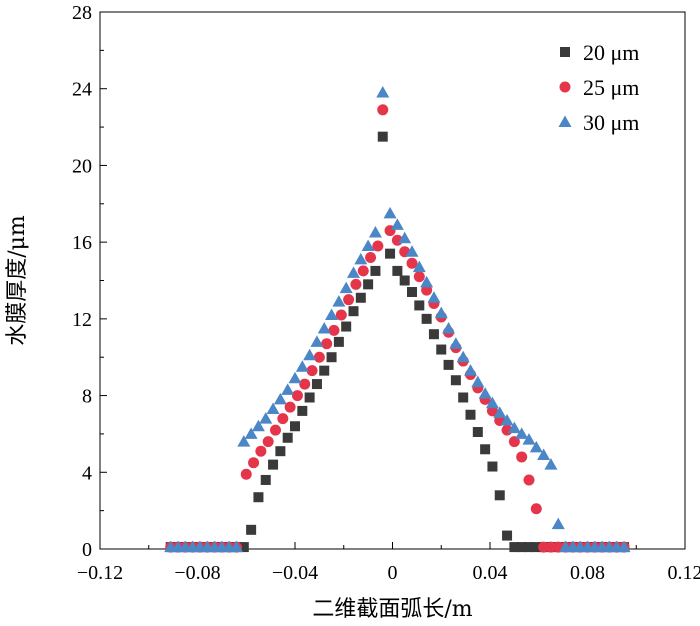 The height and width of the screenshot is (626, 700). What do you see at coordinates (197, 573) in the screenshot?
I see `x-tick-label: −0.08` at bounding box center [197, 573].